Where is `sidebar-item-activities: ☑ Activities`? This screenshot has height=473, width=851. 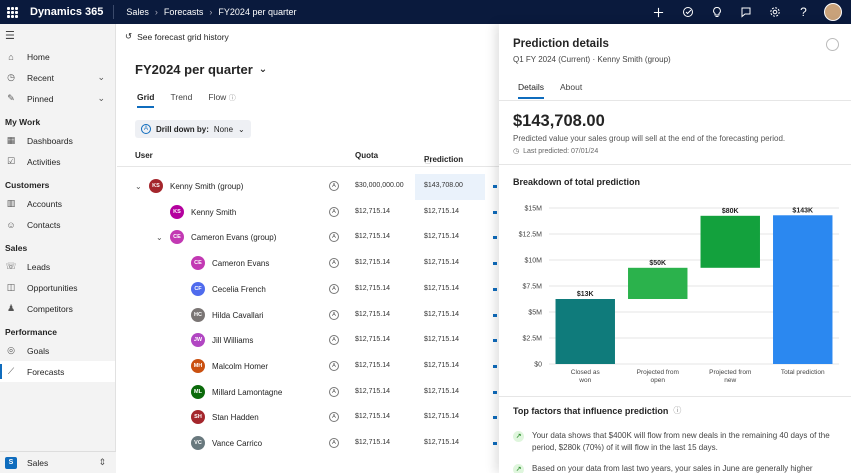
sidebar-item-activities: ☑ Activities is located at coordinates (57, 161).